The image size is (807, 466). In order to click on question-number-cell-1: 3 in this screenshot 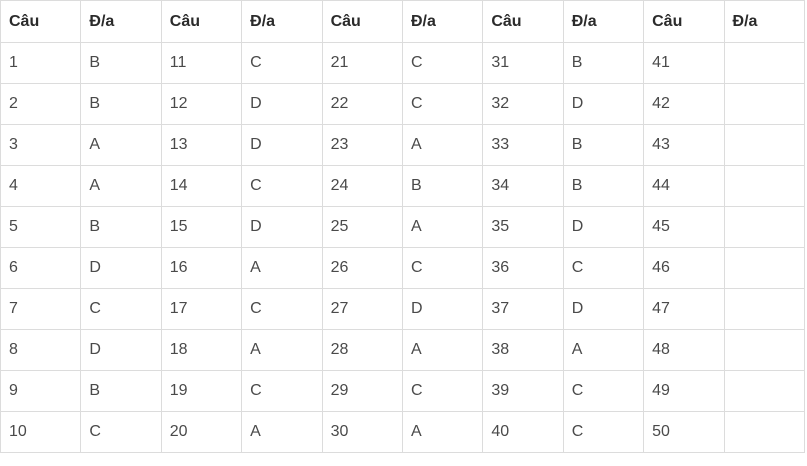, I will do `click(41, 145)`.